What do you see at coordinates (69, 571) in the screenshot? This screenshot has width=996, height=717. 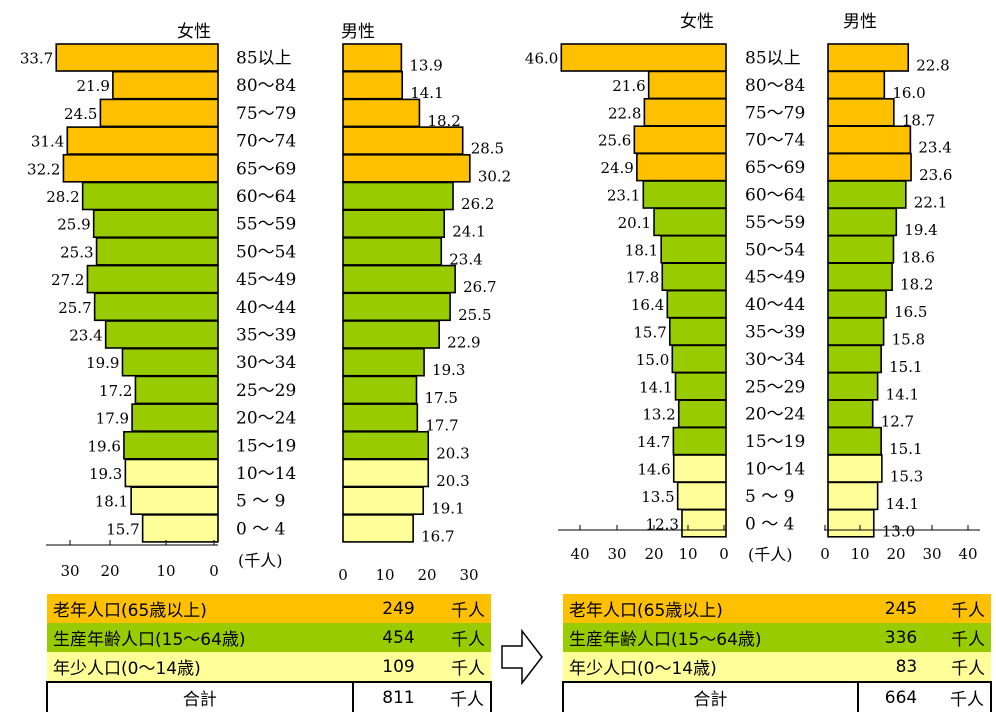 I see `female-tick-label: 30` at bounding box center [69, 571].